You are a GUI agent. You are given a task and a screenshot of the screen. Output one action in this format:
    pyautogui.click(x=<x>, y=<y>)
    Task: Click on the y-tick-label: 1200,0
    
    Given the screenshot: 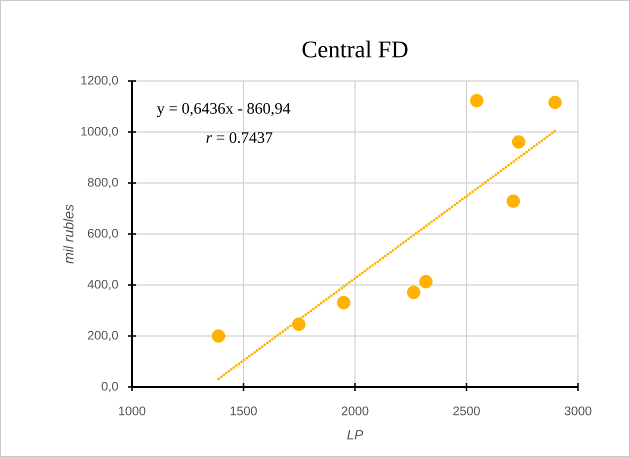 What is the action you would take?
    pyautogui.click(x=99, y=81)
    